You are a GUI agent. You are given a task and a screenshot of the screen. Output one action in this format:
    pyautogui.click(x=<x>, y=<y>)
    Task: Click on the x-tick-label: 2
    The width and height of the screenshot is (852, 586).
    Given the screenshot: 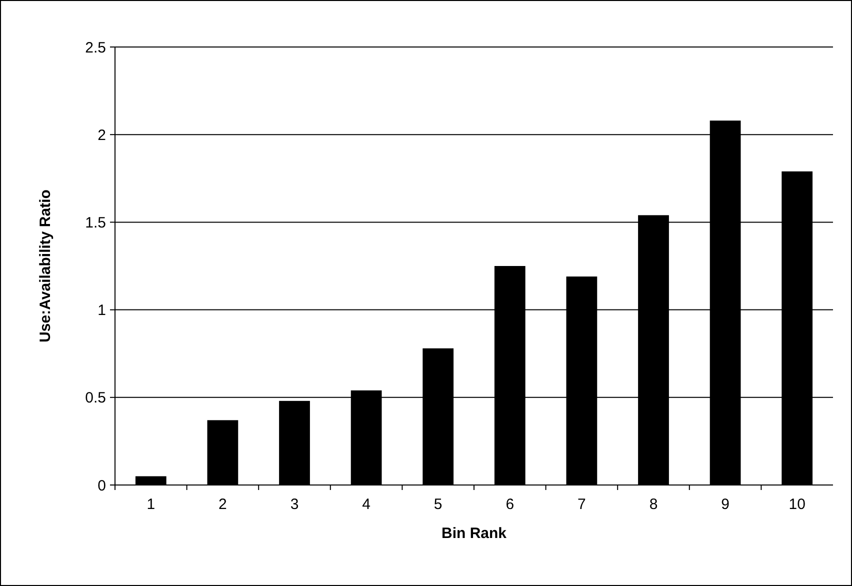 What is the action you would take?
    pyautogui.click(x=222, y=504)
    